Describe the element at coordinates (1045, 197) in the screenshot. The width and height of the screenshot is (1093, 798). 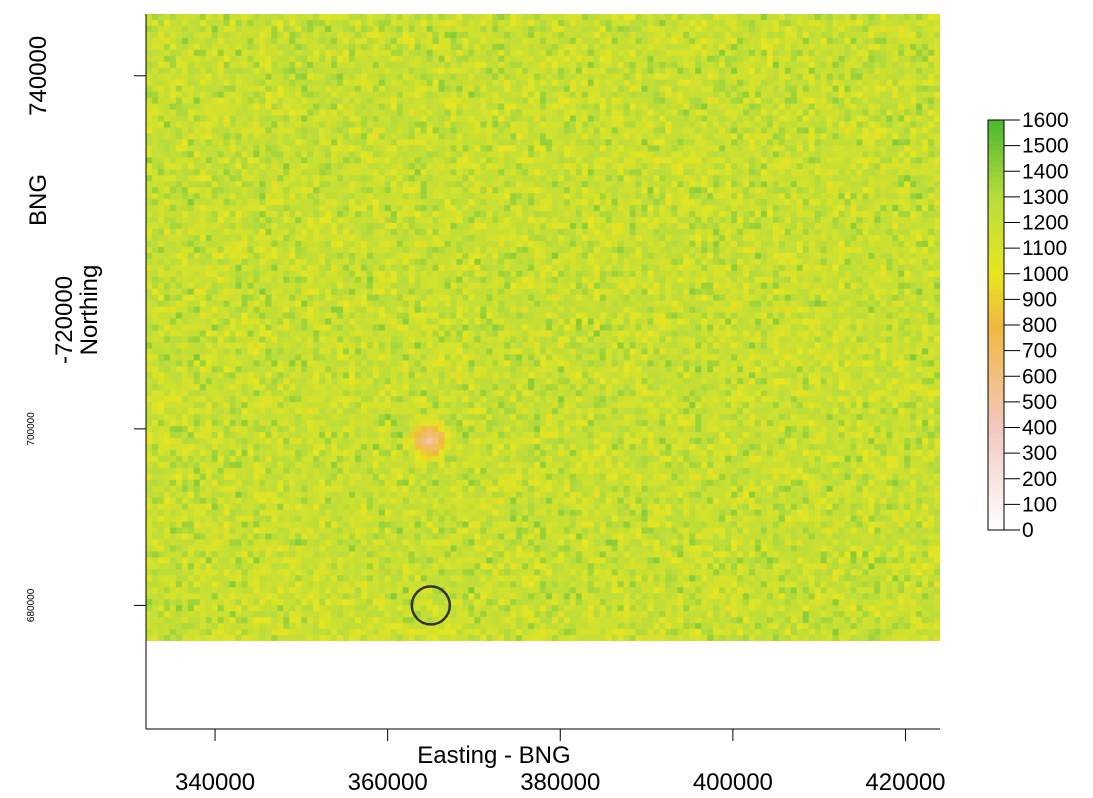
I see `colorbar-tick-label: 1300` at that location.